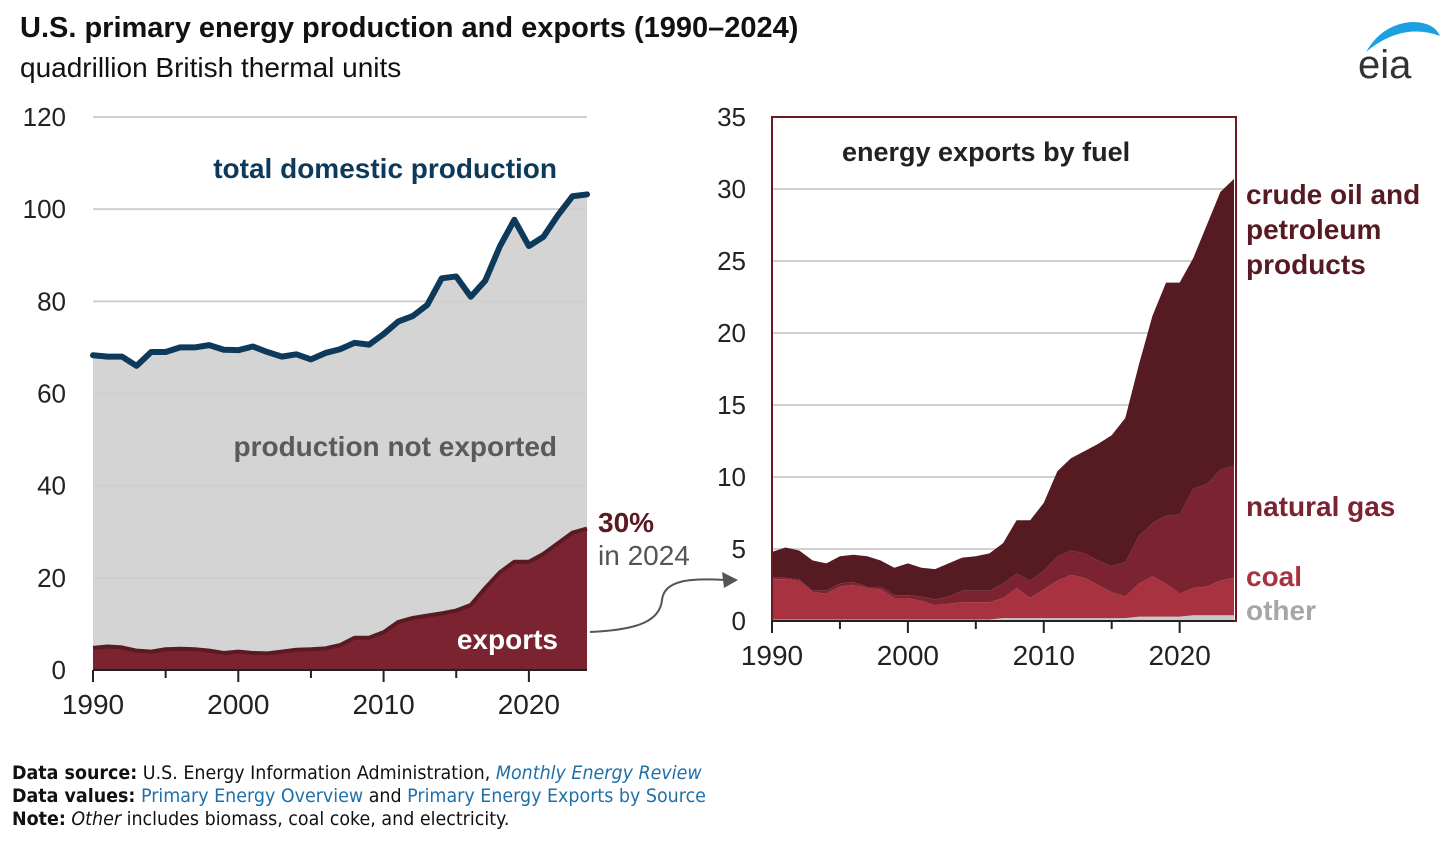 The image size is (1456, 843). What do you see at coordinates (44, 117) in the screenshot?
I see `left-y-tick-label: 120` at bounding box center [44, 117].